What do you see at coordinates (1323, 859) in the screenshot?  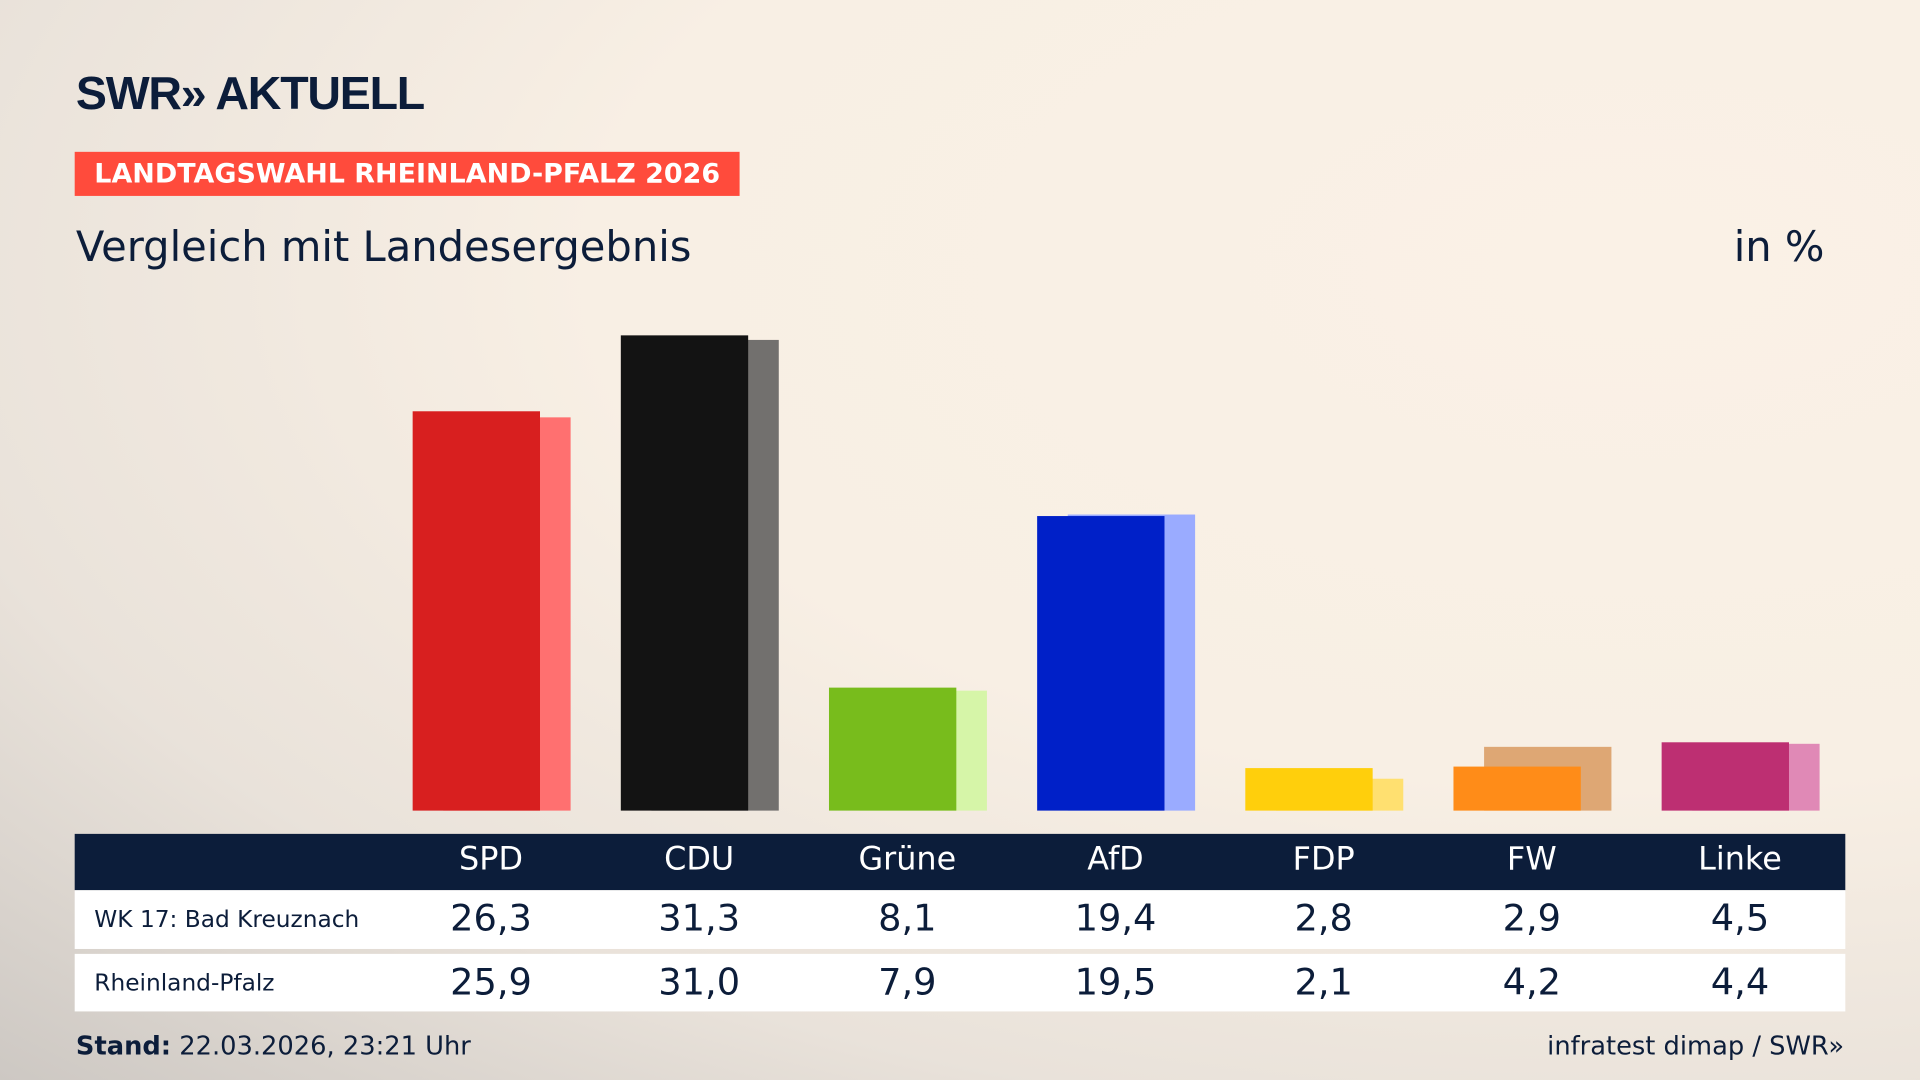 I see `party-label: FDP` at bounding box center [1323, 859].